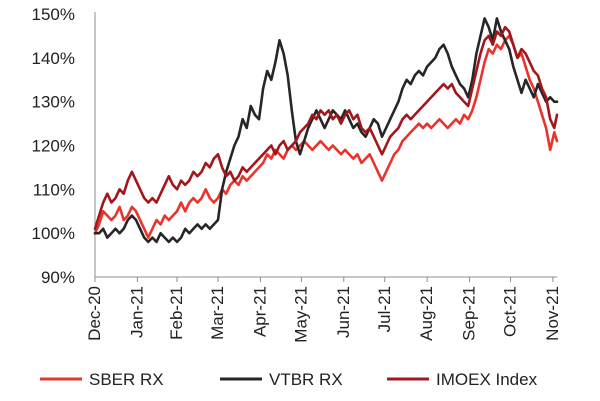 Image resolution: width=600 pixels, height=401 pixels. What do you see at coordinates (58, 277) in the screenshot?
I see `y-tick-label: 90%` at bounding box center [58, 277].